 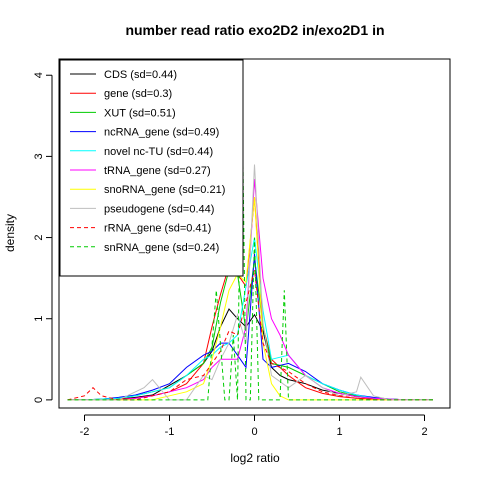 I want to click on legend-entry: XUT (sd=0.51), so click(x=140, y=113).